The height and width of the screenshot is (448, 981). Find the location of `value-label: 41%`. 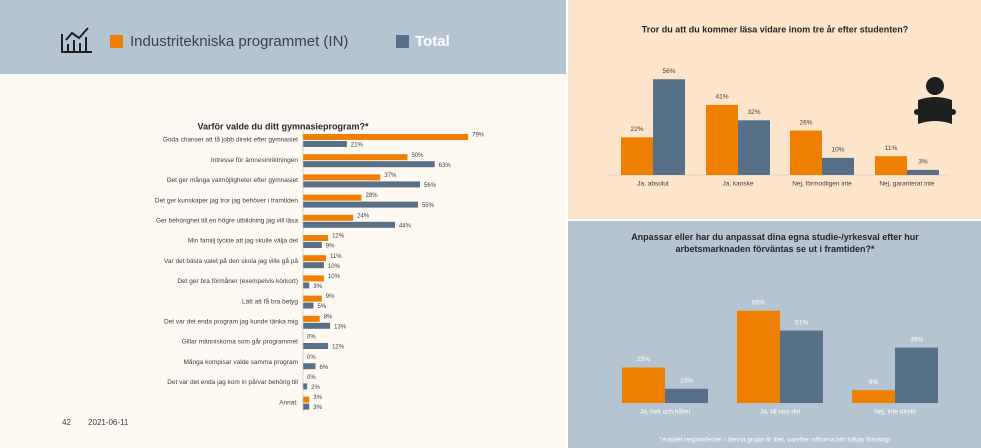

value-label: 41% is located at coordinates (721, 97).